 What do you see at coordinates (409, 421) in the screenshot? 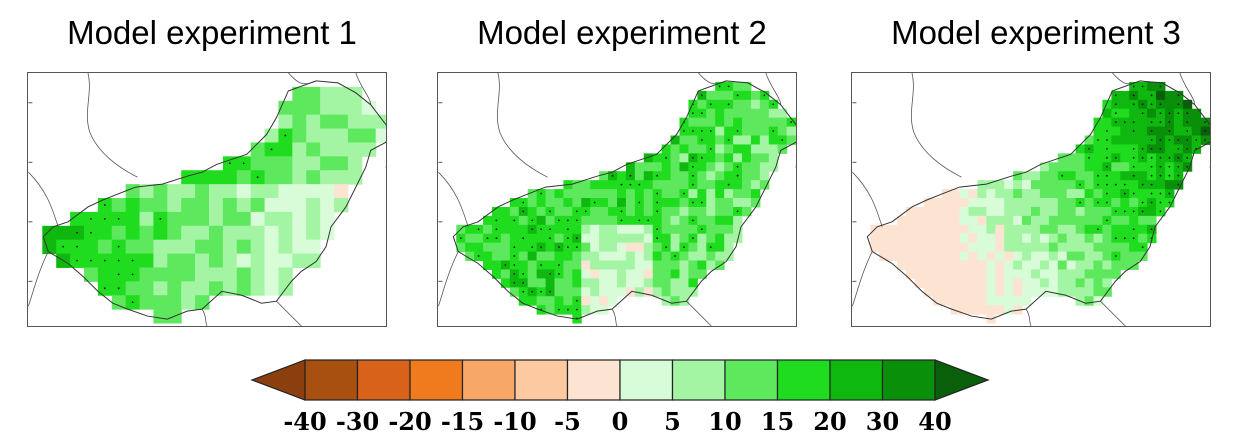
I see `colorbar-tick-label: -20` at bounding box center [409, 421].